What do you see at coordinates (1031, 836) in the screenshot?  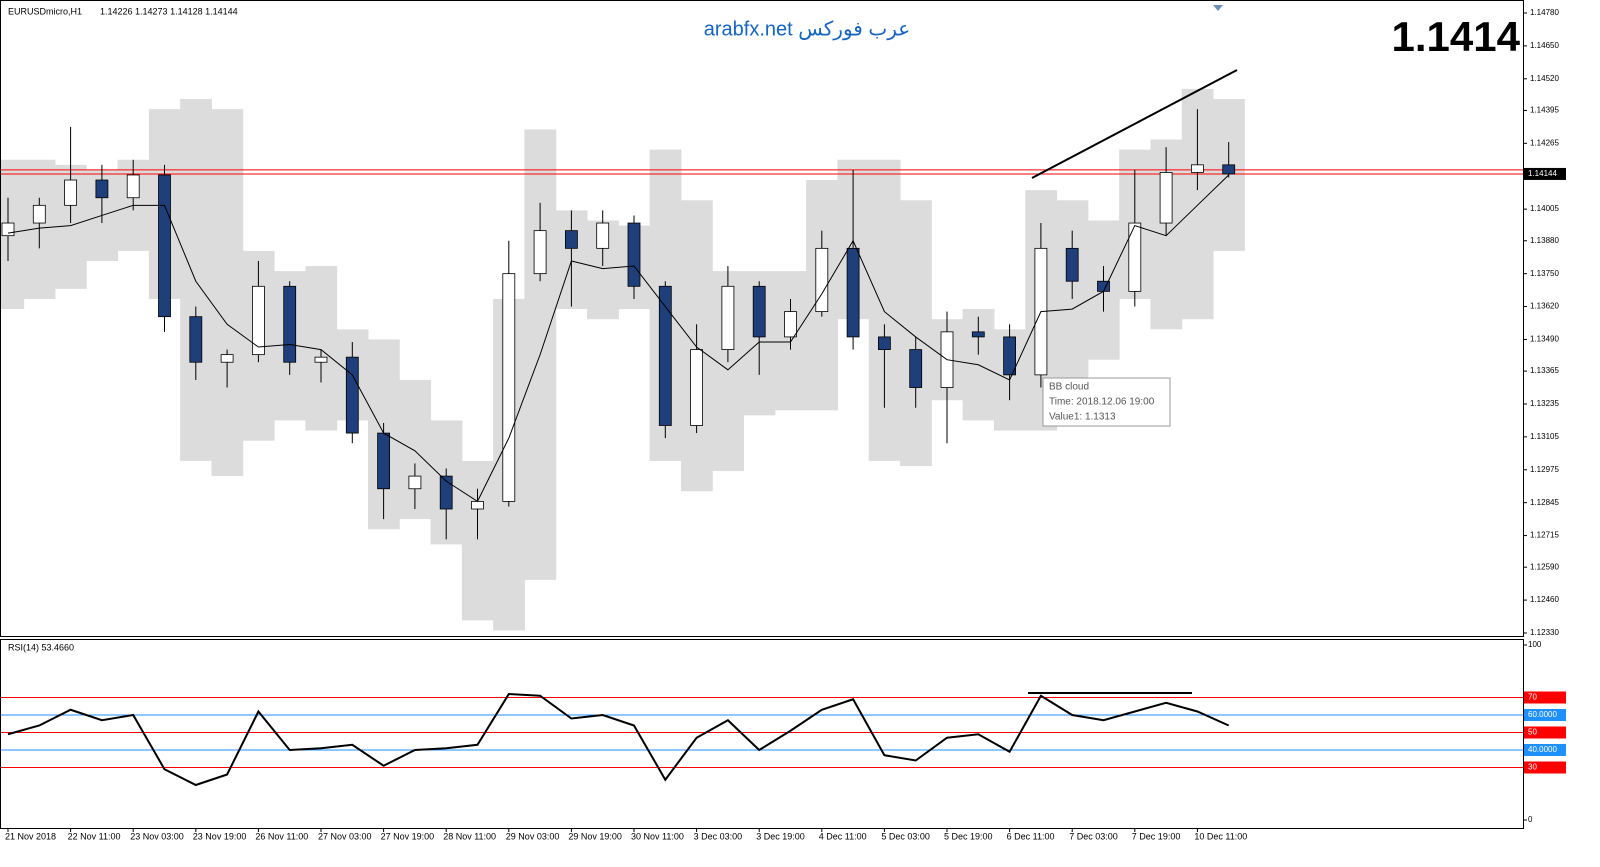 I see `x-tick-label: 6 Dec 11:00` at bounding box center [1031, 836].